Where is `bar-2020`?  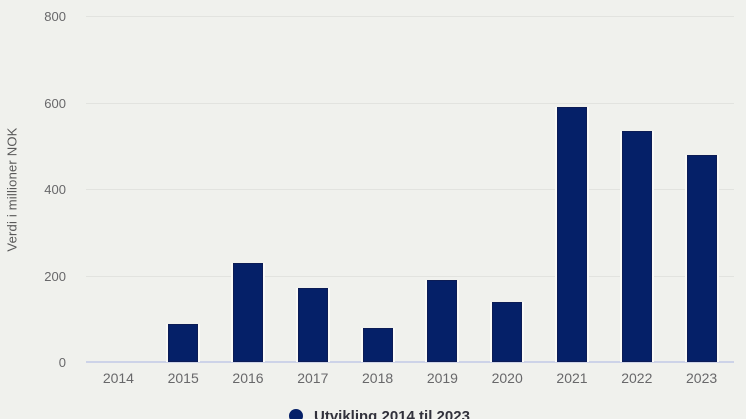 bar-2020 is located at coordinates (507, 331).